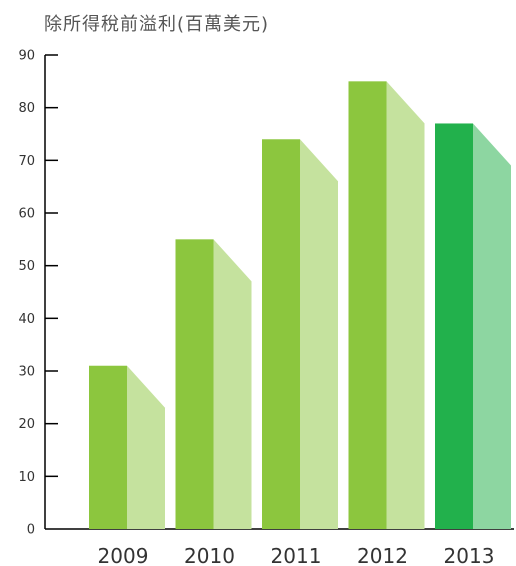  What do you see at coordinates (157, 24) in the screenshot?
I see `chart-title: 除所得稅前溢利(百萬美元)` at bounding box center [157, 24].